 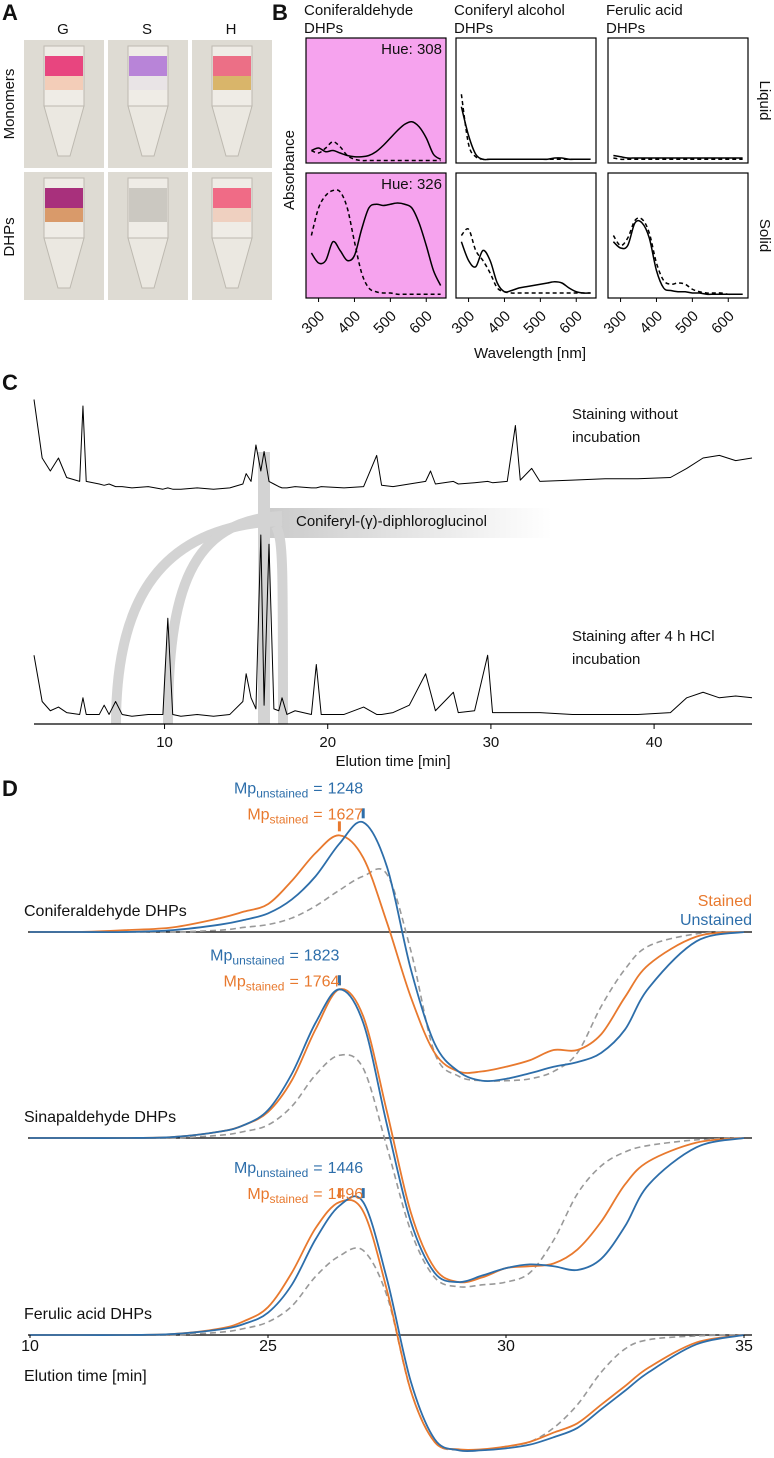 I want to click on mp-annotation: Mpstained = 1764, so click(x=282, y=984).